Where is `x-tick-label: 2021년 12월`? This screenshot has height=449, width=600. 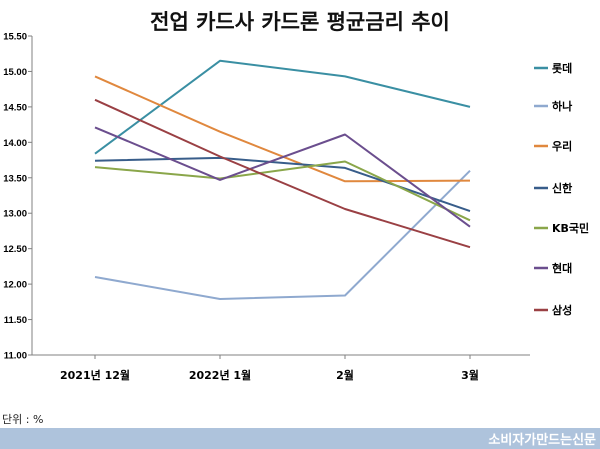 x-tick-label: 2021년 12월 is located at coordinates (95, 375).